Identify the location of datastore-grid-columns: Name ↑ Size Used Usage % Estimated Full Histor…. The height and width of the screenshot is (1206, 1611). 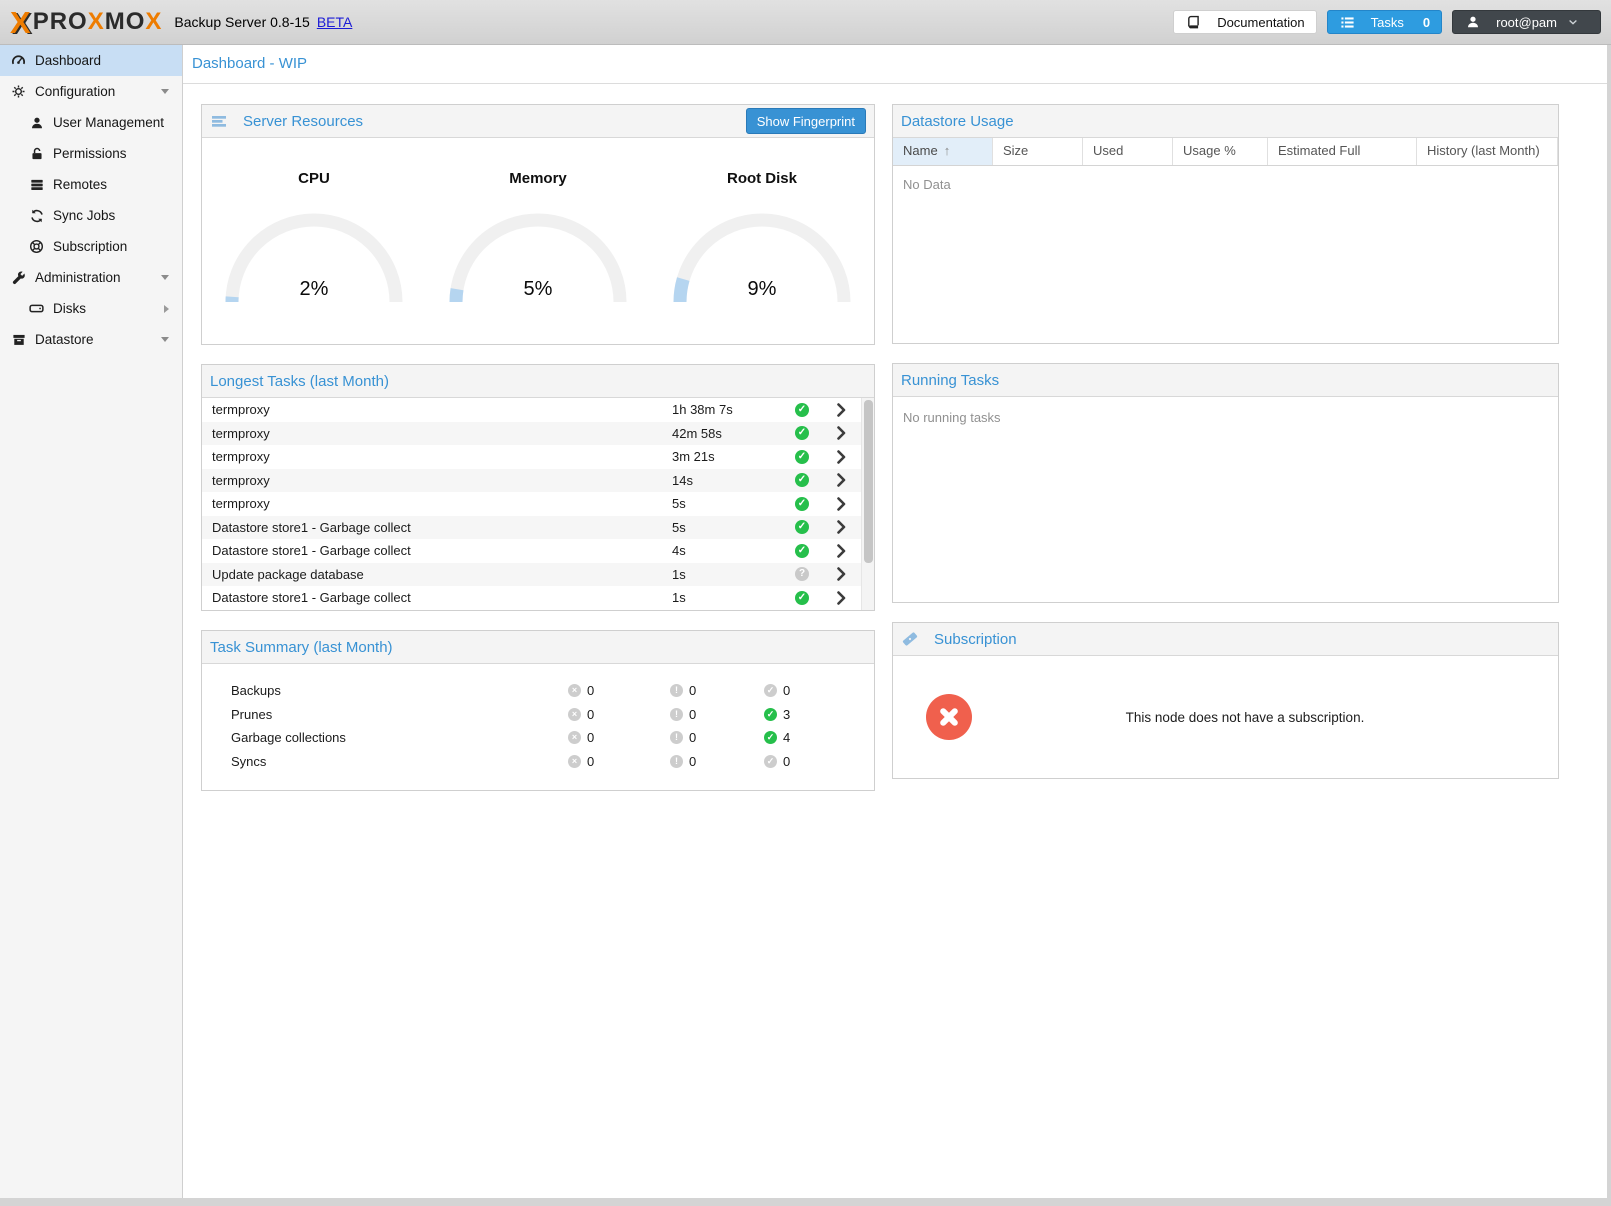
(1225, 152).